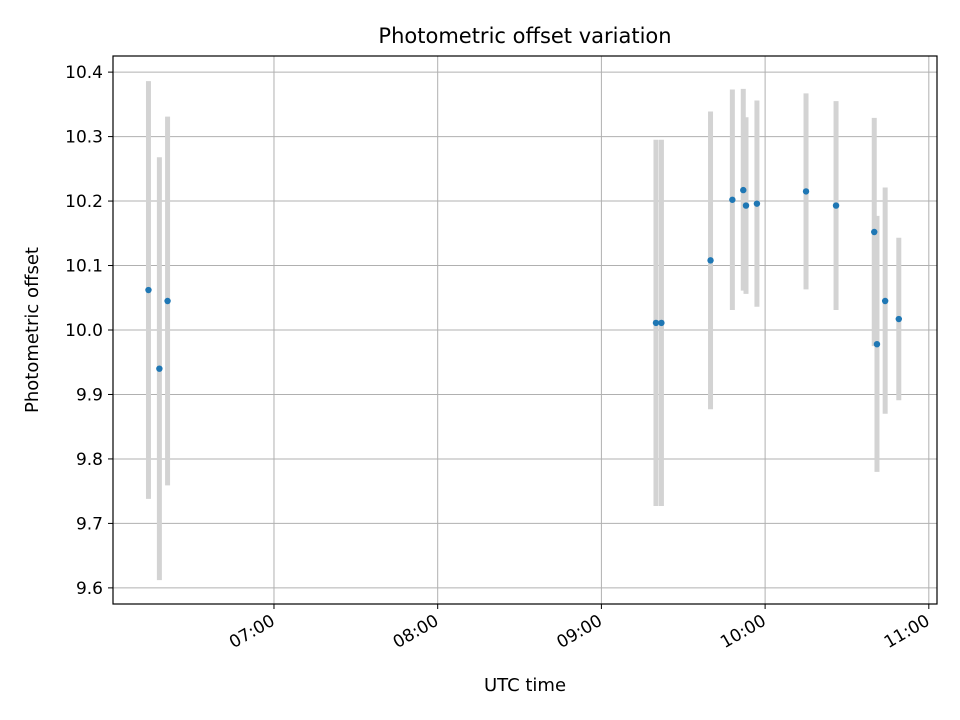 This screenshot has height=720, width=960. Describe the element at coordinates (84, 73) in the screenshot. I see `y-tick-label: 10.4` at that location.